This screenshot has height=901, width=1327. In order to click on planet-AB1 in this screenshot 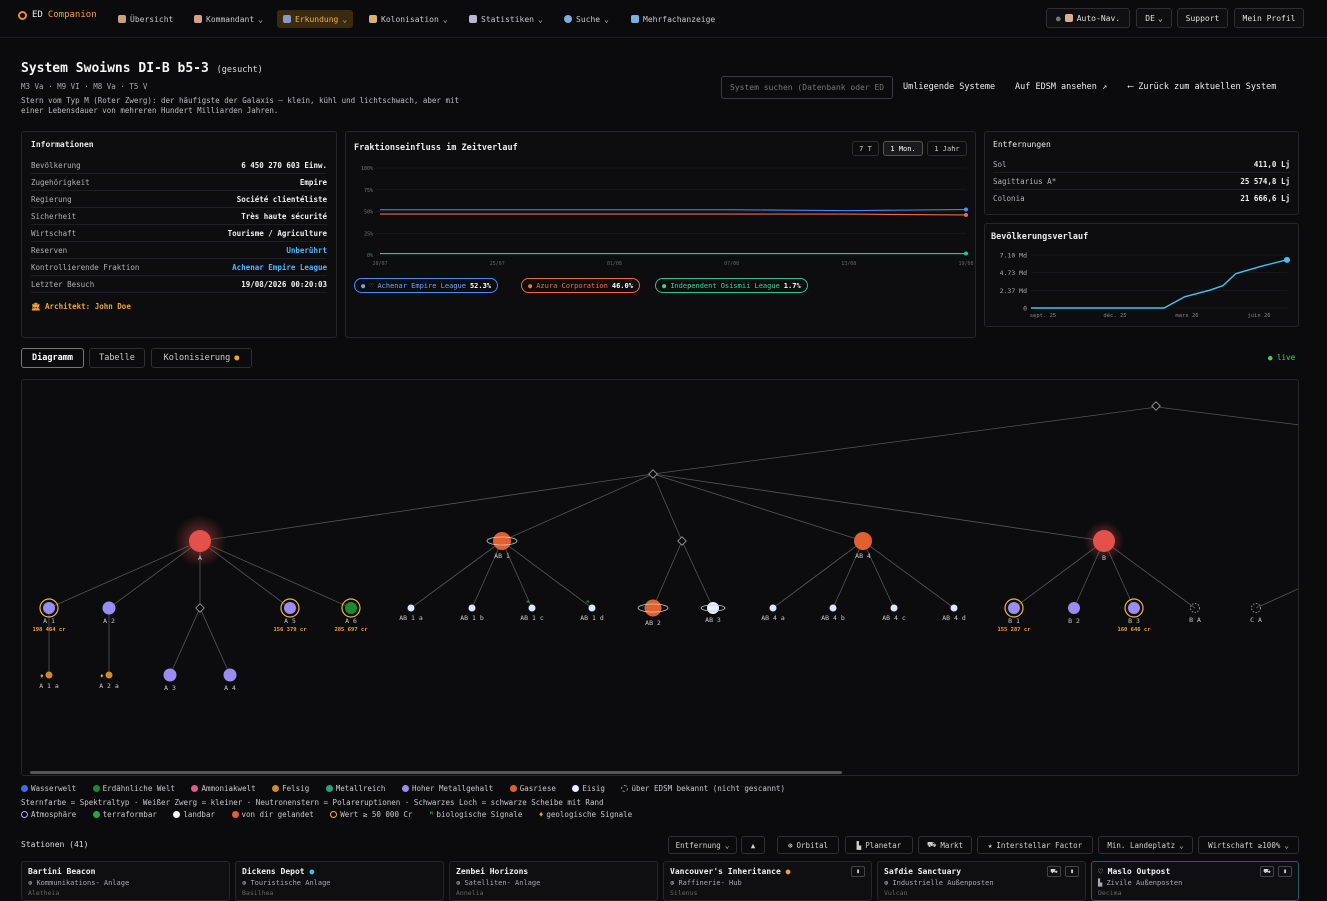, I will do `click(502, 541)`.